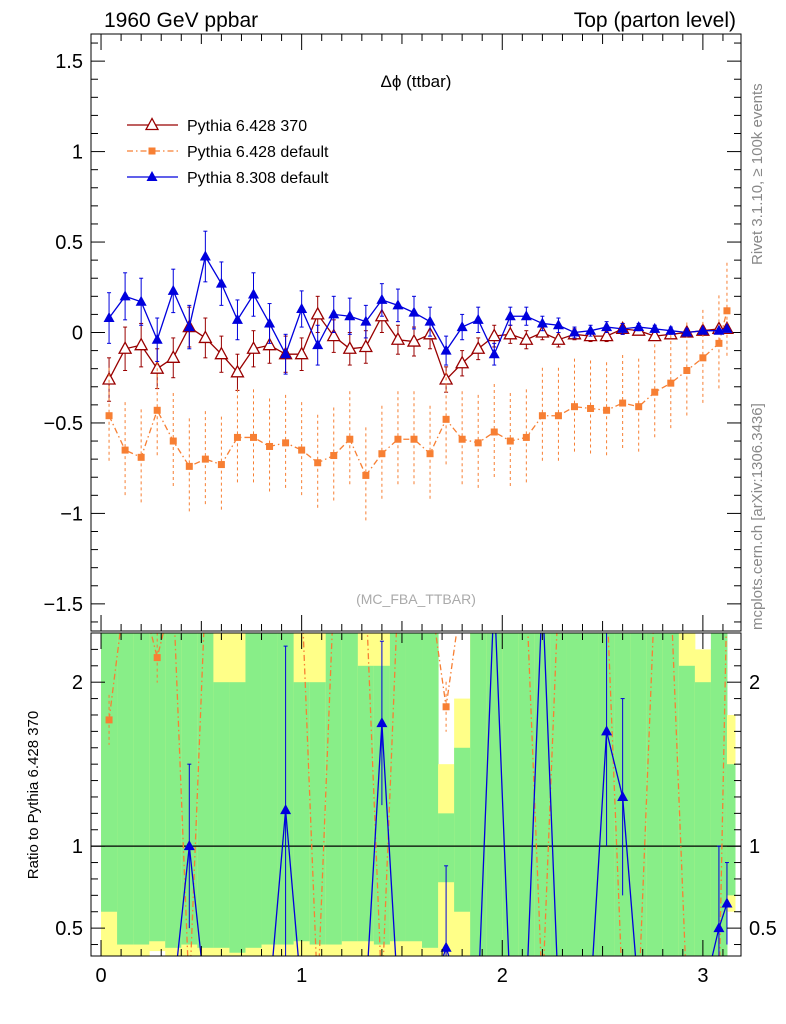  What do you see at coordinates (69, 62) in the screenshot?
I see `y-tick-label: 1.5` at bounding box center [69, 62].